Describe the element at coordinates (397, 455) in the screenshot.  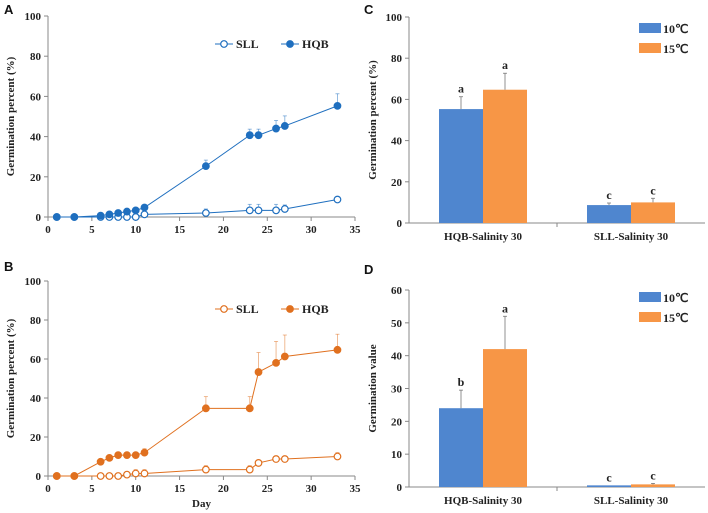
I see `y-tick-label: 10` at that location.